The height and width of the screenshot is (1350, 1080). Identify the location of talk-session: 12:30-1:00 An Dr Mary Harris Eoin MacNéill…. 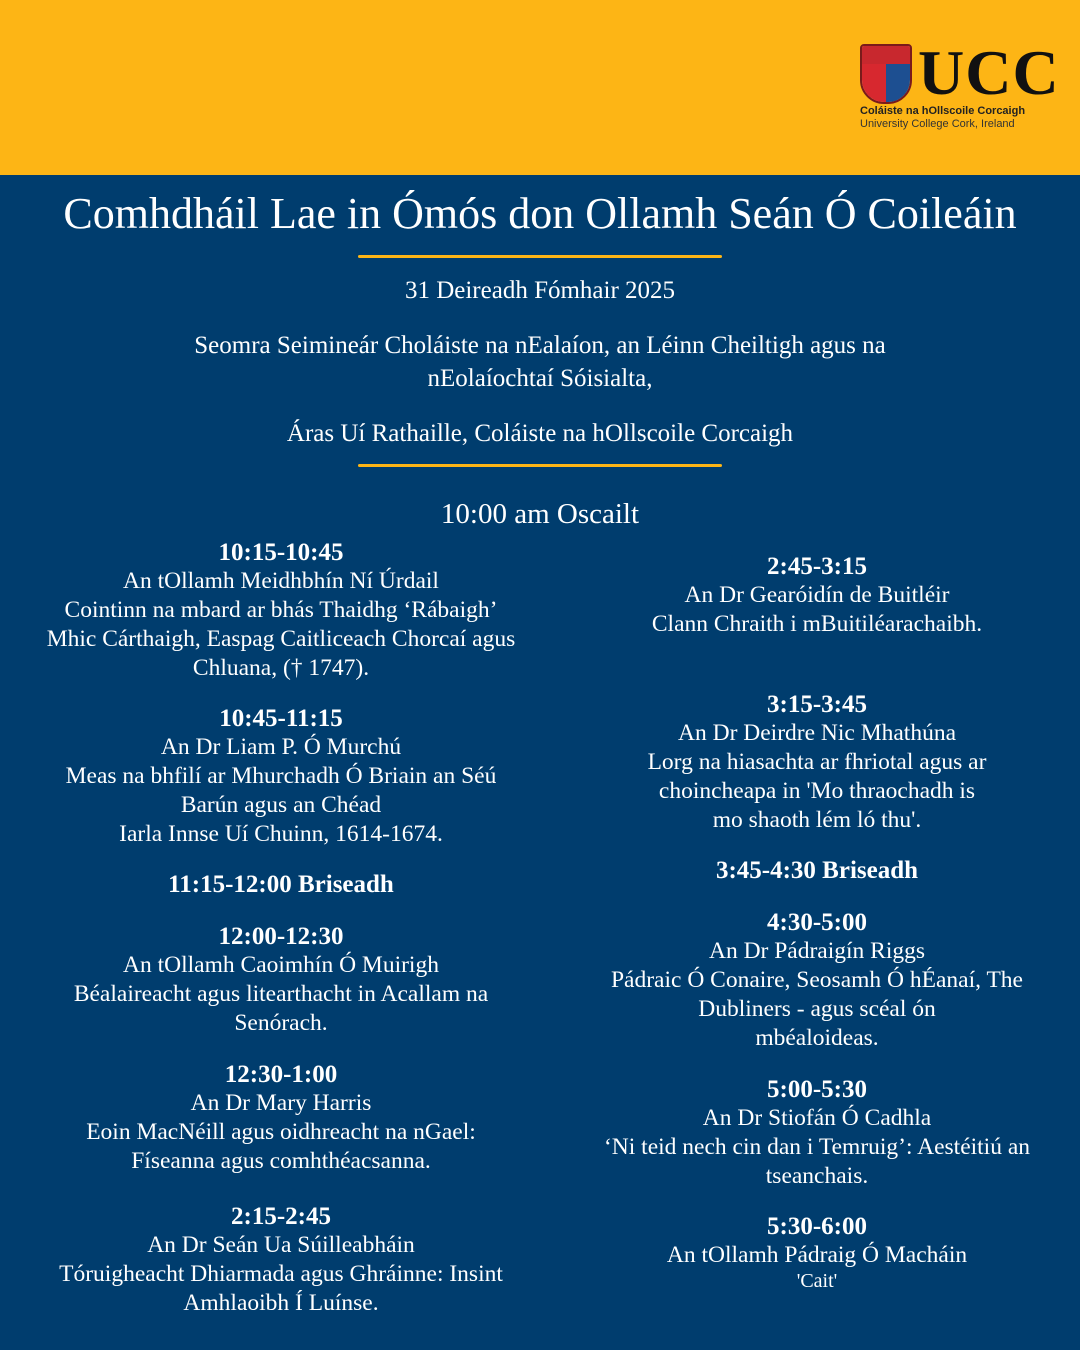
(290, 1118).